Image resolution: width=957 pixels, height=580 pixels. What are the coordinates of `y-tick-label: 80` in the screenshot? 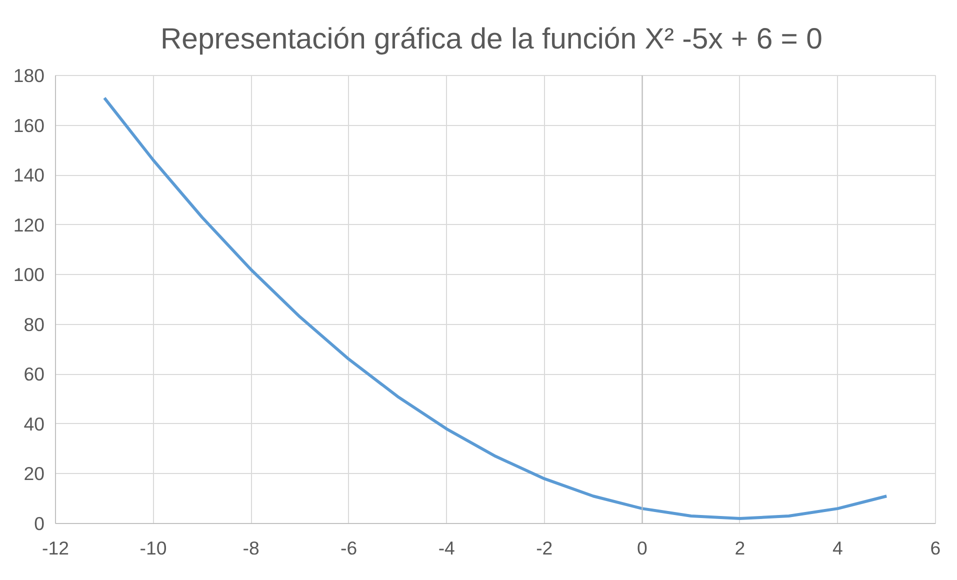 It's located at (34, 324).